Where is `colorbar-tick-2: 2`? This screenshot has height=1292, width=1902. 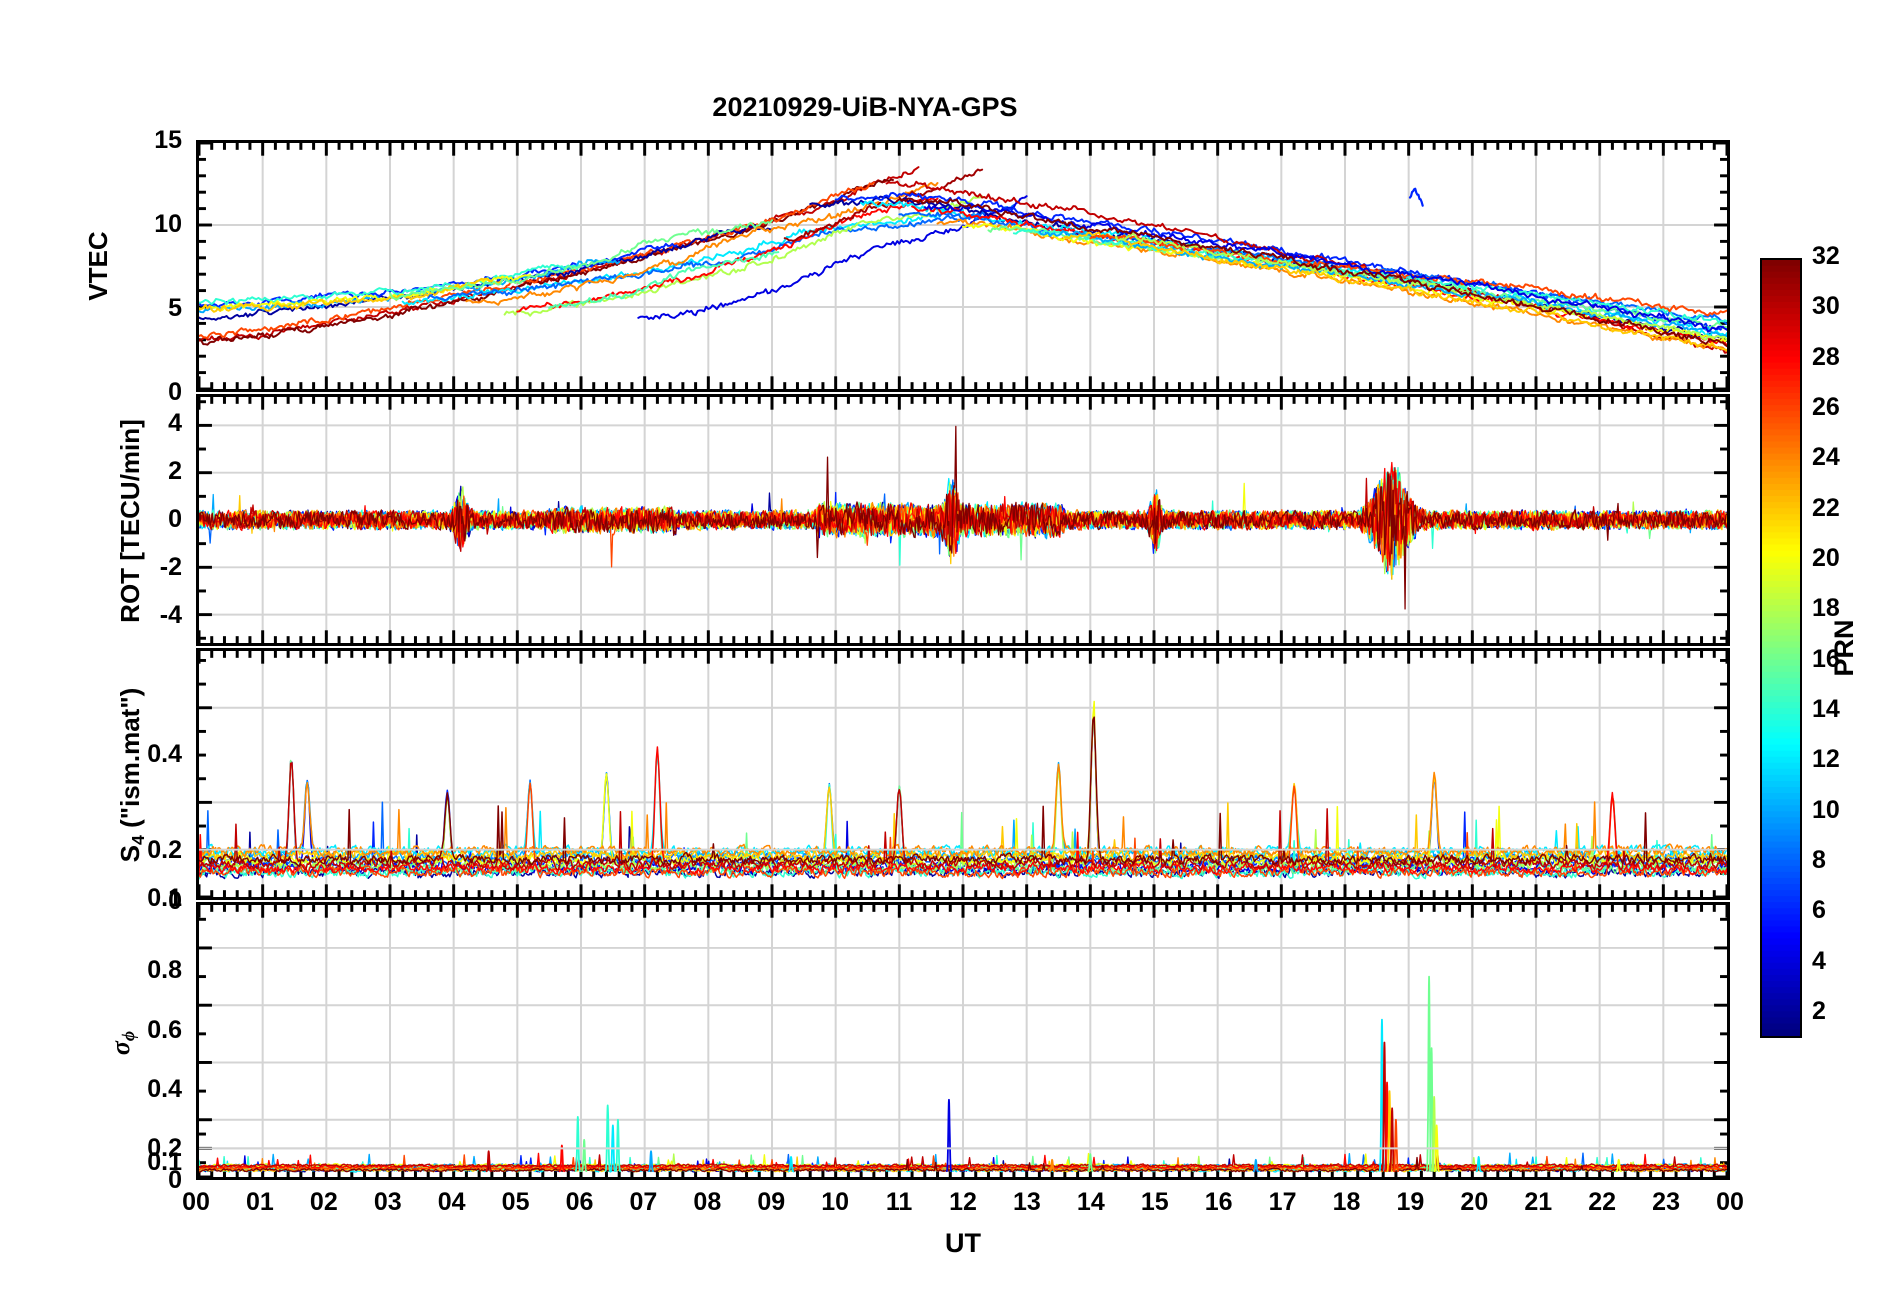
colorbar-tick-2: 2 is located at coordinates (1819, 1010).